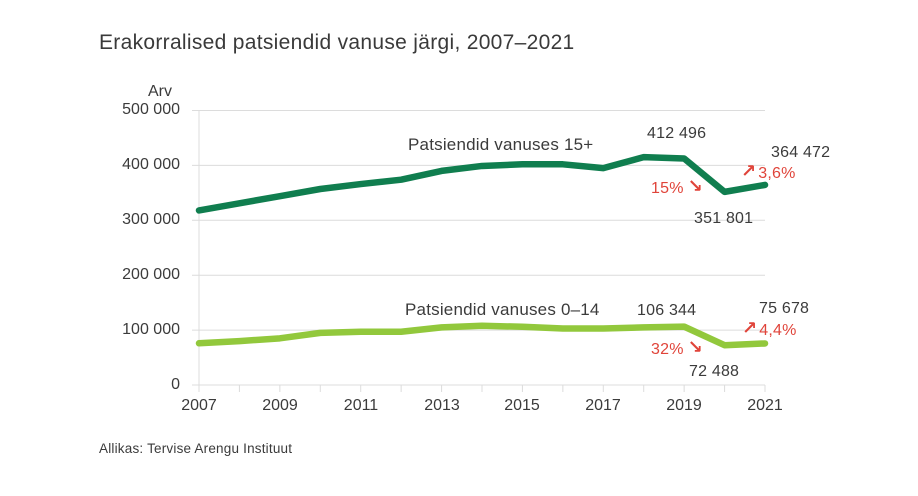 The width and height of the screenshot is (918, 496). Describe the element at coordinates (677, 133) in the screenshot. I see `value-label-15plus-2019: 412 496` at that location.